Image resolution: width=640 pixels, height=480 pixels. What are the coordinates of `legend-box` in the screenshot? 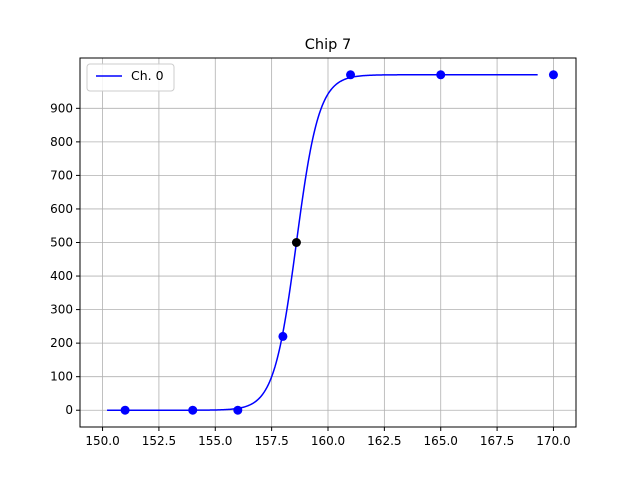 It's located at (130, 77).